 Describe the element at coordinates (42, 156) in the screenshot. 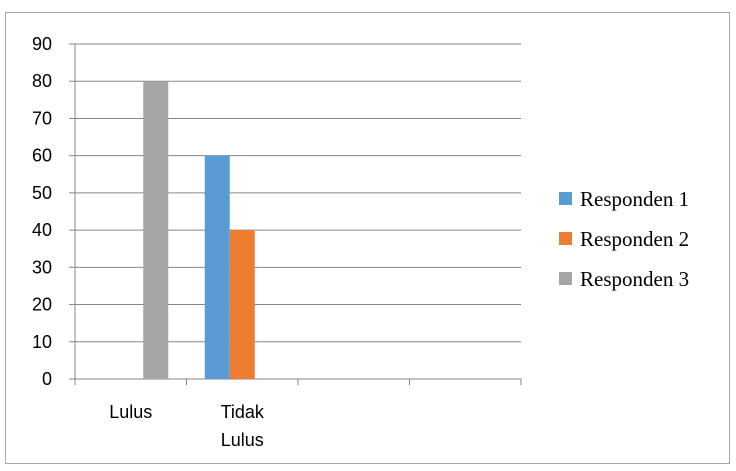

I see `y-tick-label: 60` at that location.